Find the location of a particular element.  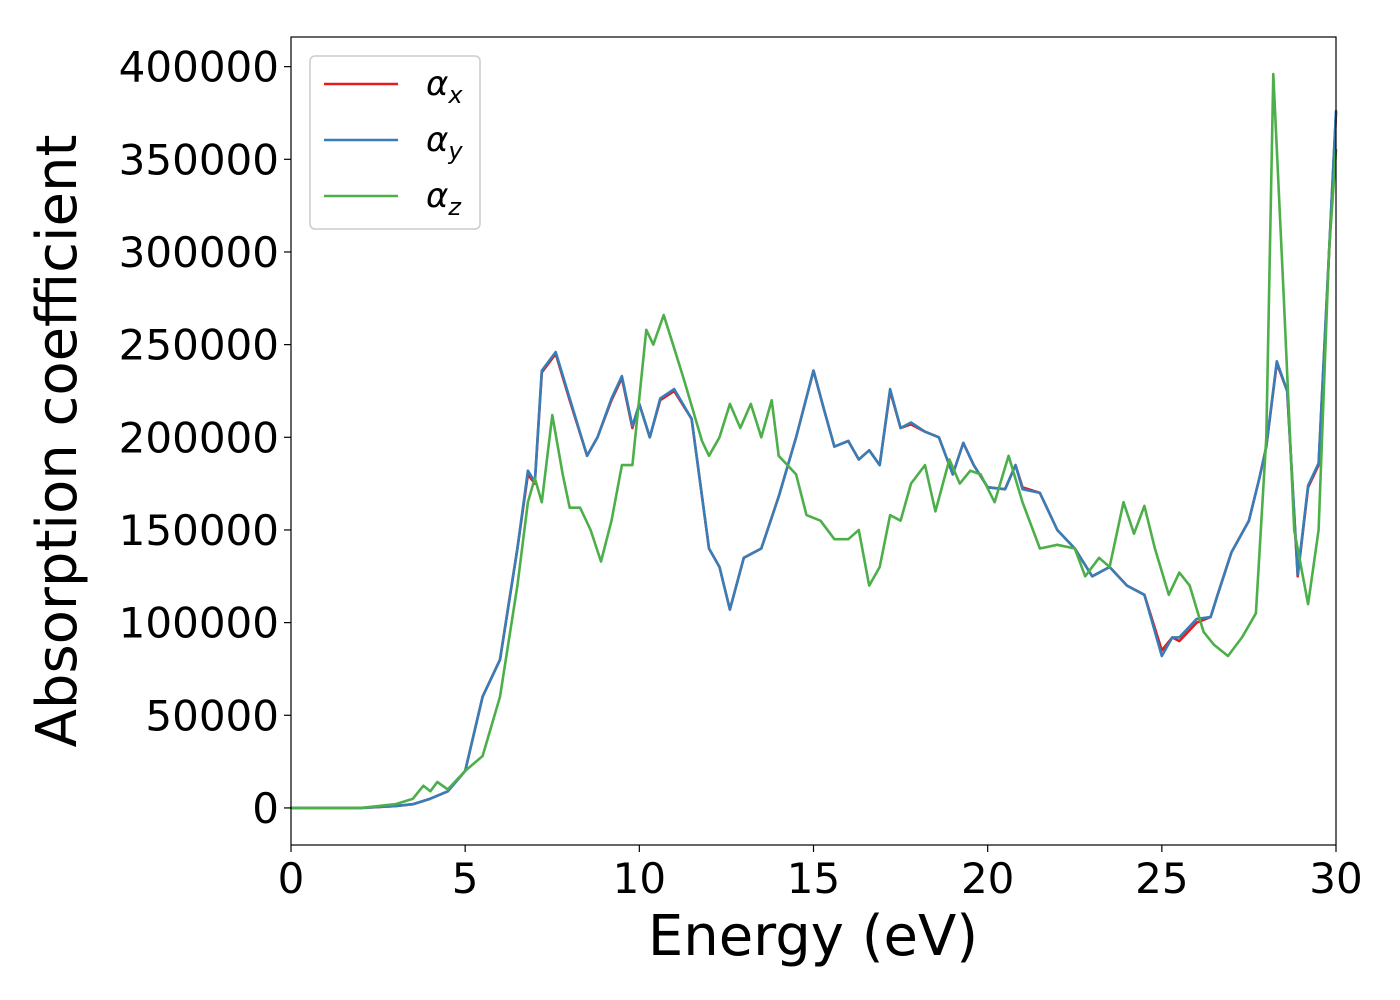

y-tick-label: 100000 is located at coordinates (199, 623).